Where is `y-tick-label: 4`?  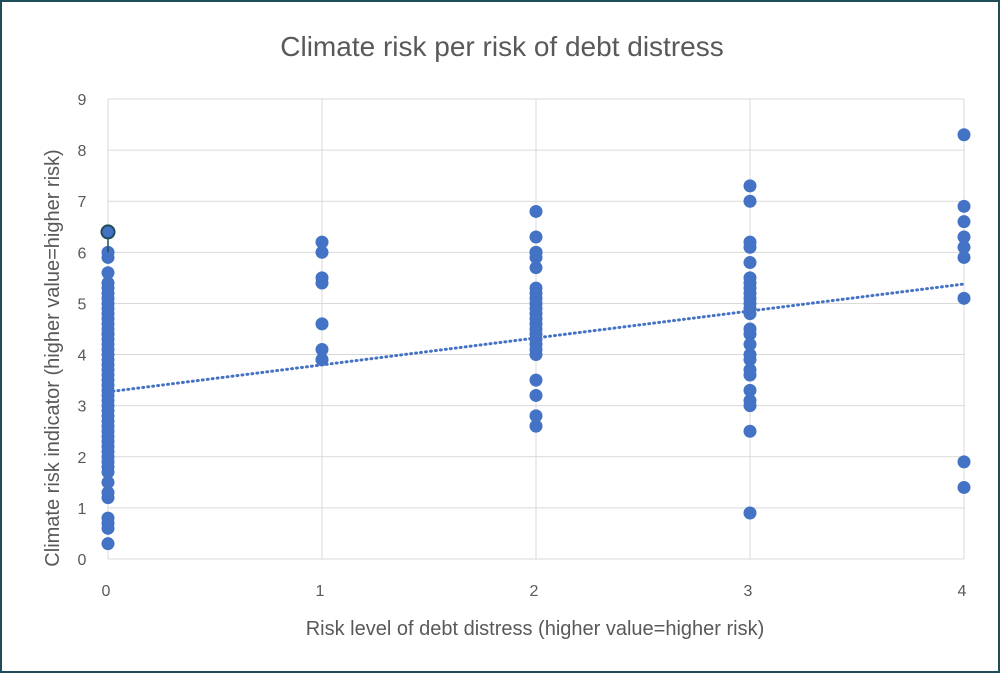 y-tick-label: 4 is located at coordinates (82, 356).